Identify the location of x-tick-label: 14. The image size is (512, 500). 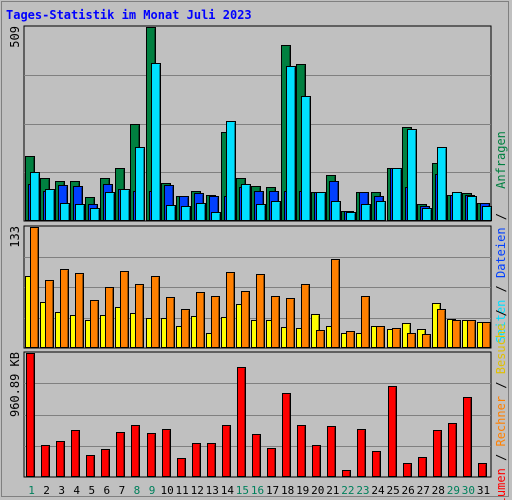
(228, 490).